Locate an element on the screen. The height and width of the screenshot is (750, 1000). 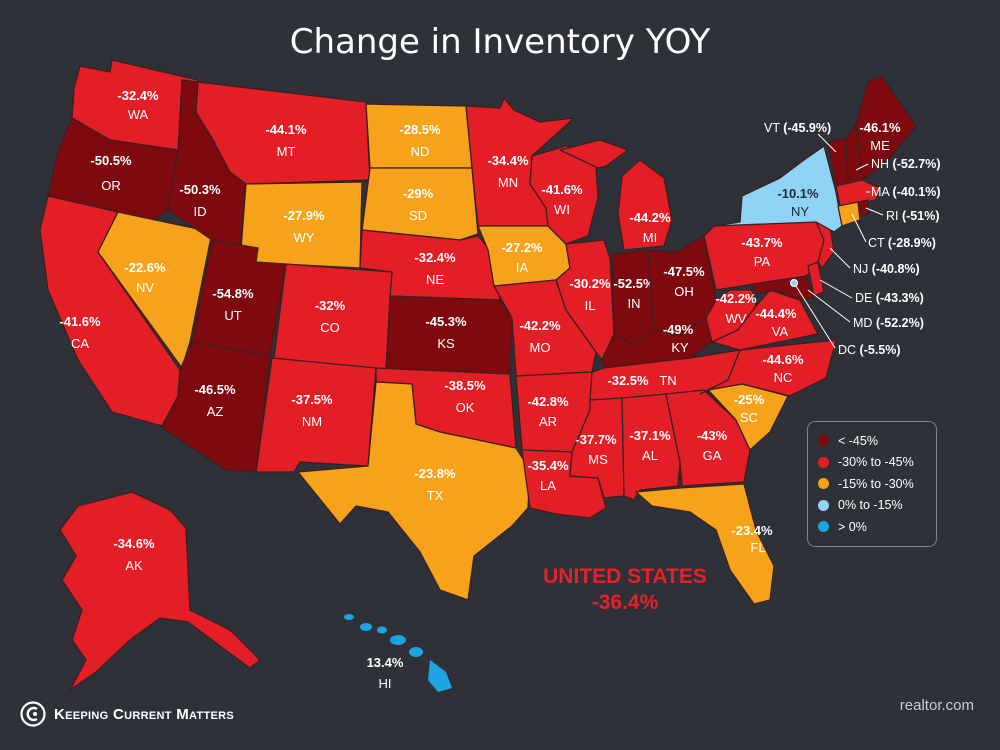
label-vt: VT (-45.9%) is located at coordinates (797, 128).